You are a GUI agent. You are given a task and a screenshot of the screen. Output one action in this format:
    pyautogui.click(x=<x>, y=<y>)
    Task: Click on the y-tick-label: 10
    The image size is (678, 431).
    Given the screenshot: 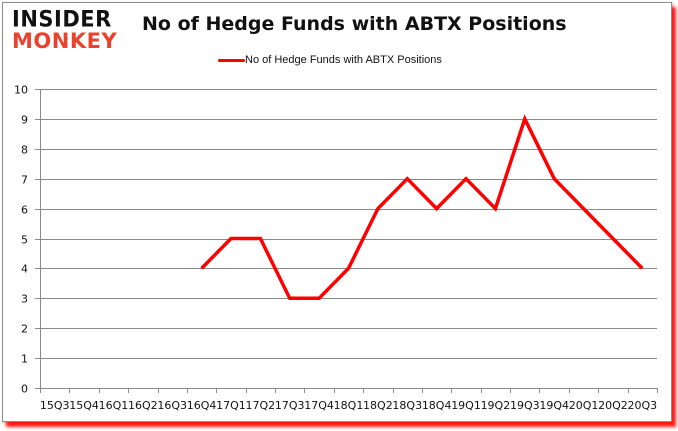 What is the action you would take?
    pyautogui.click(x=21, y=90)
    